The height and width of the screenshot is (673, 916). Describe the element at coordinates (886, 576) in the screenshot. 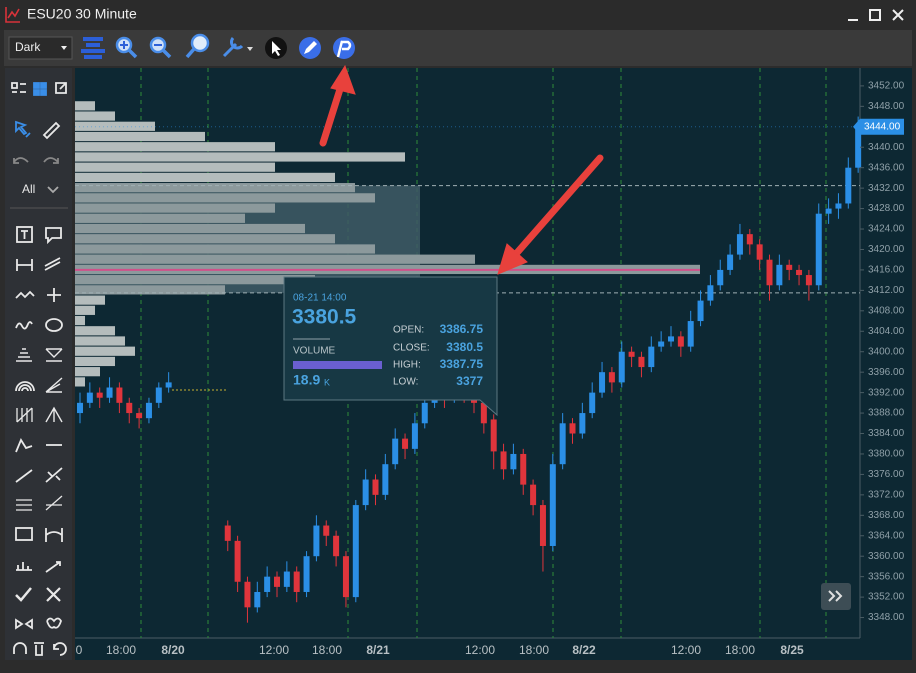

I see `price-tick-label: 3356.00` at that location.